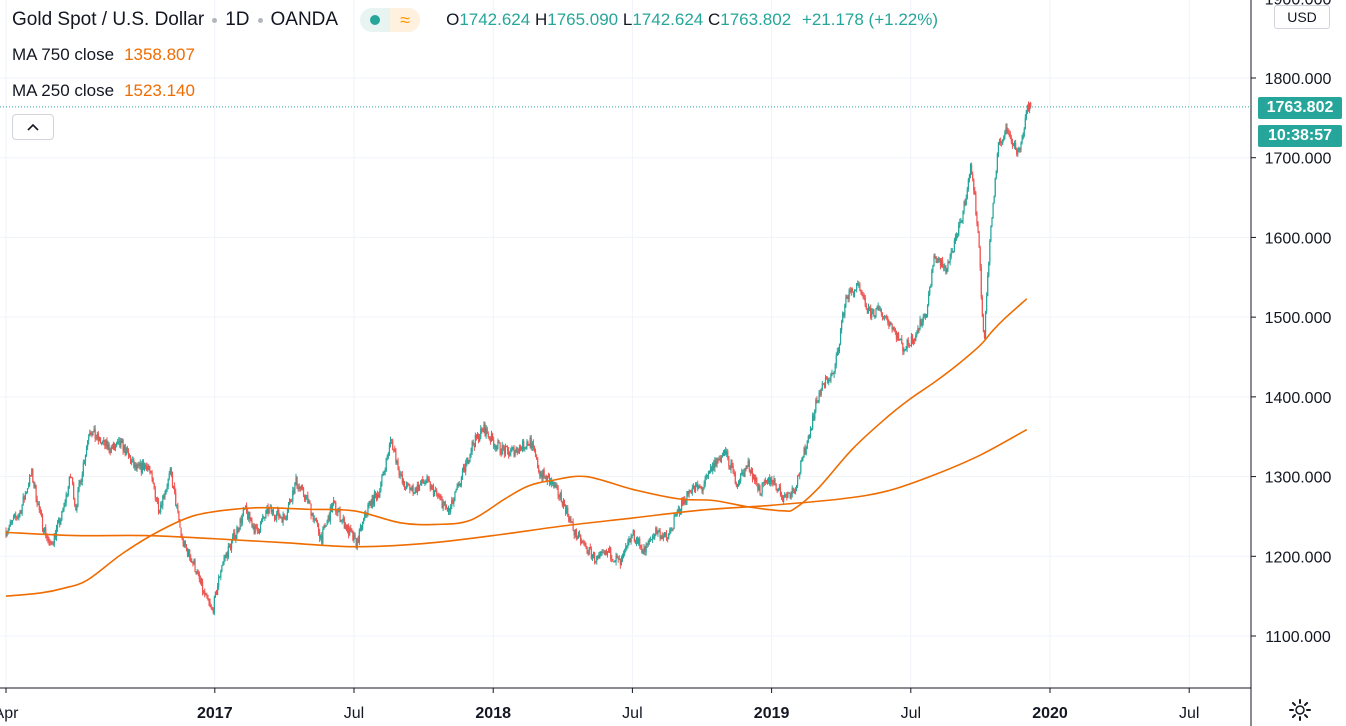  What do you see at coordinates (599, 713) in the screenshot?
I see `time-axis-labels: Apr 2017 Jul 2018 Jul 2019 Jul 2020 Jul` at bounding box center [599, 713].